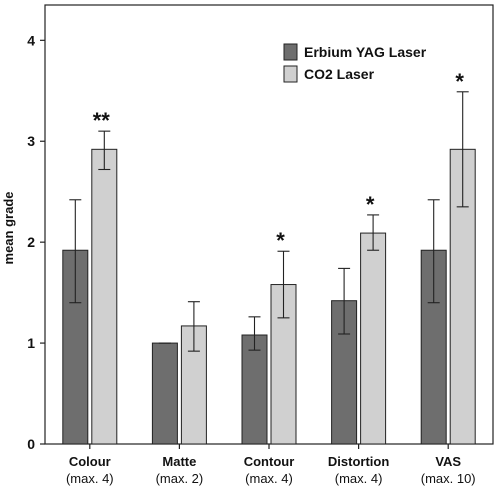 The image size is (496, 491). Describe the element at coordinates (31, 242) in the screenshot. I see `y-tick-label: 2` at that location.